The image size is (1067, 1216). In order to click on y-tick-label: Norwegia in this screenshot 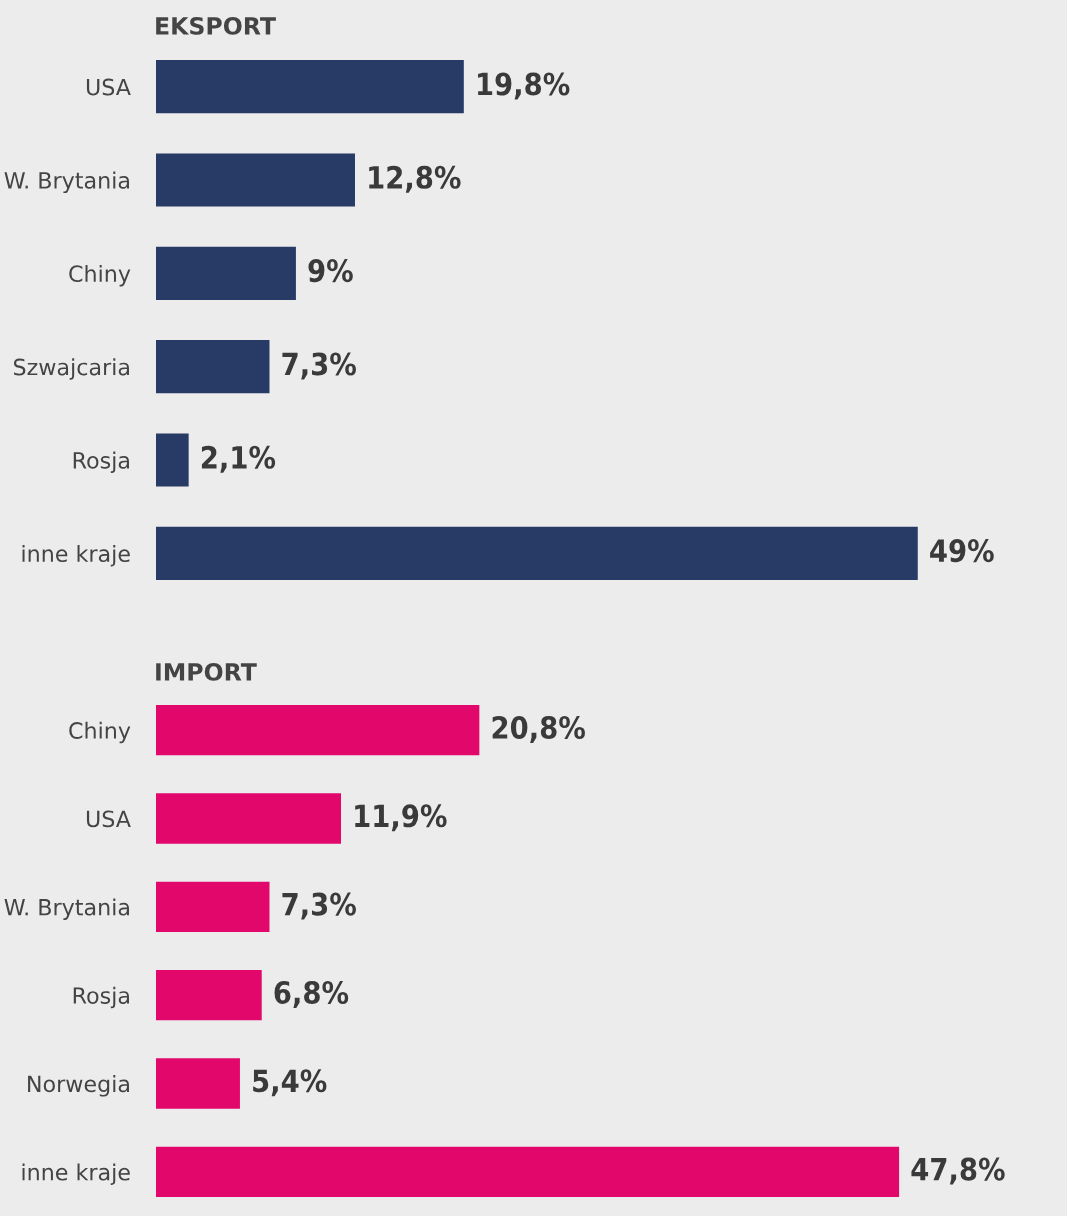, I will do `click(78, 1086)`.